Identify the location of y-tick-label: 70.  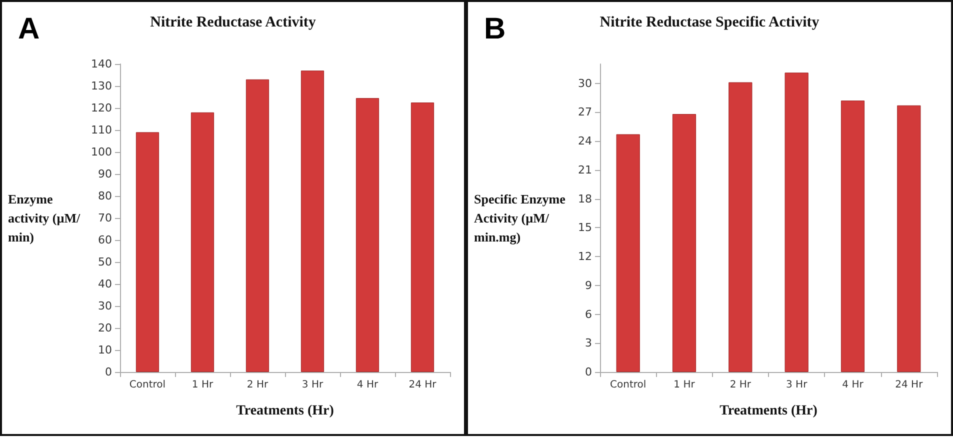
(105, 218).